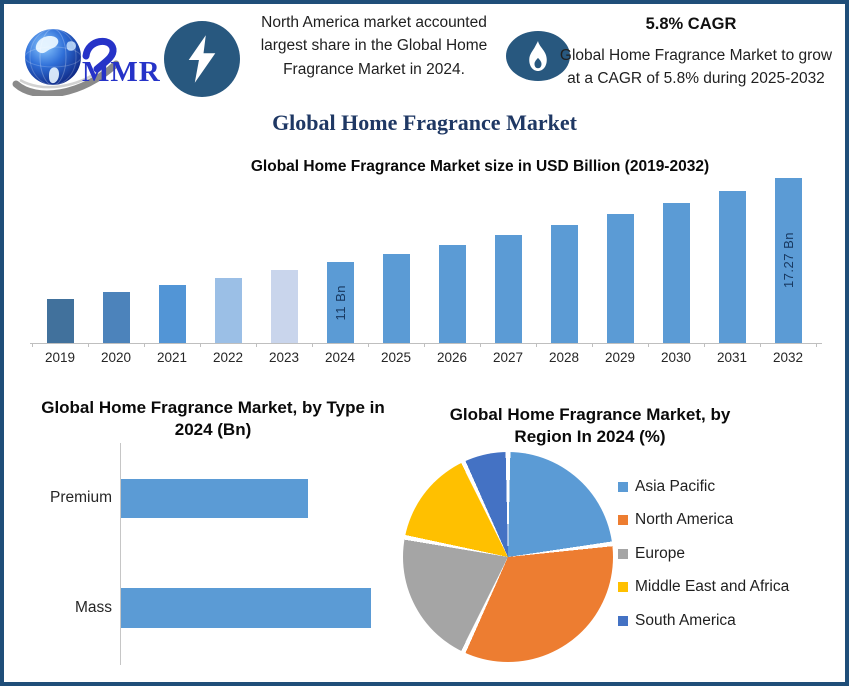 The height and width of the screenshot is (686, 849). I want to click on bar-2024: 11 Bn, so click(340, 302).